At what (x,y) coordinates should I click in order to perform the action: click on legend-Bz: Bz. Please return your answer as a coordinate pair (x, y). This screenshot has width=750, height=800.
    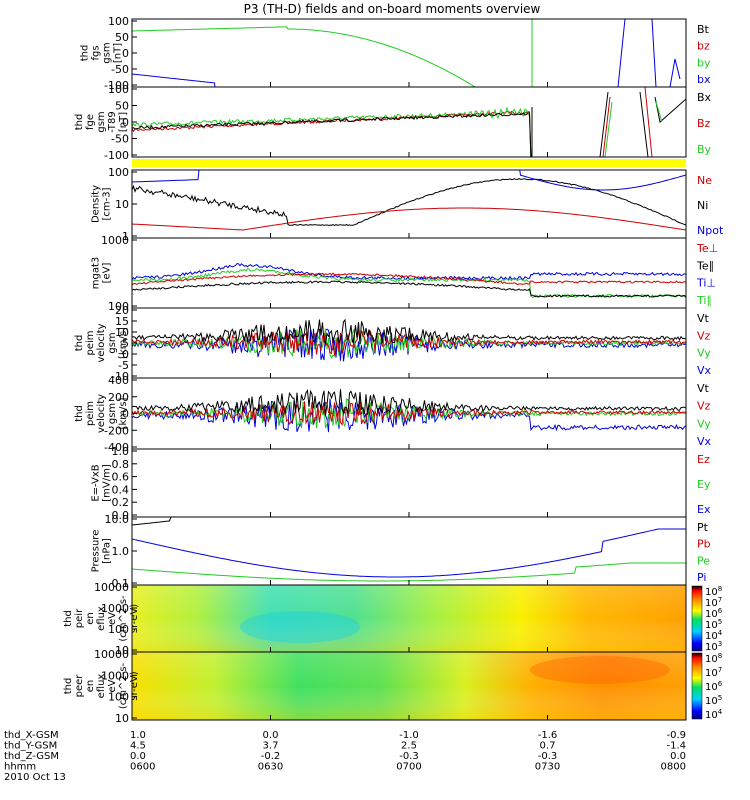
    Looking at the image, I should click on (704, 123).